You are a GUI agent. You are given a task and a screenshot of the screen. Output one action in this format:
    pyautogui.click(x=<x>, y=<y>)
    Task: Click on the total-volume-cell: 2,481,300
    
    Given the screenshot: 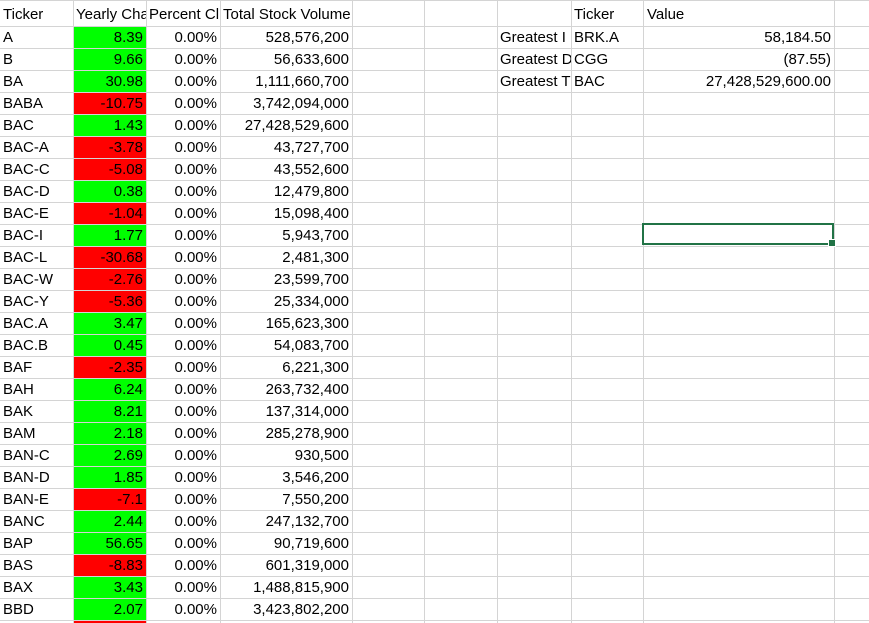 What is the action you would take?
    pyautogui.click(x=315, y=257)
    